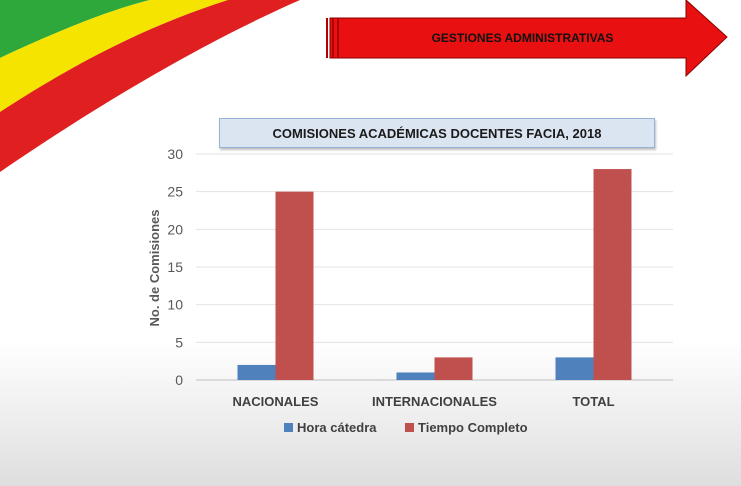 The image size is (741, 486). Describe the element at coordinates (75, 29) in the screenshot. I see `flag-green-stripe` at that location.